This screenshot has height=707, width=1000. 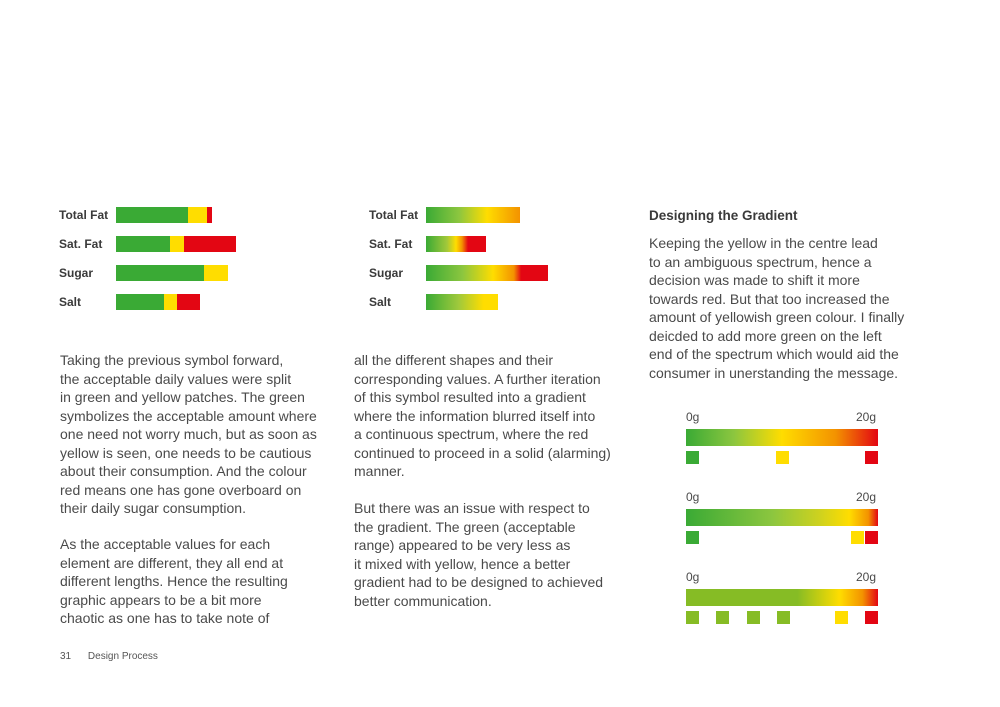 I want to click on segmented-row: Sat. Fat, so click(x=209, y=244).